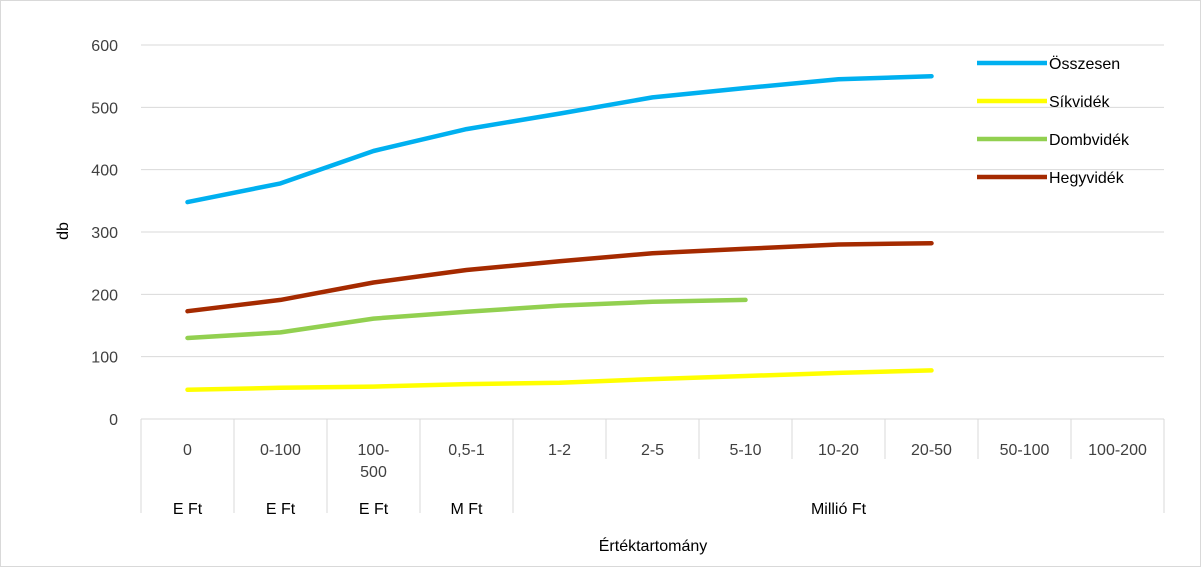  Describe the element at coordinates (104, 108) in the screenshot. I see `y-tick-label: 500` at that location.